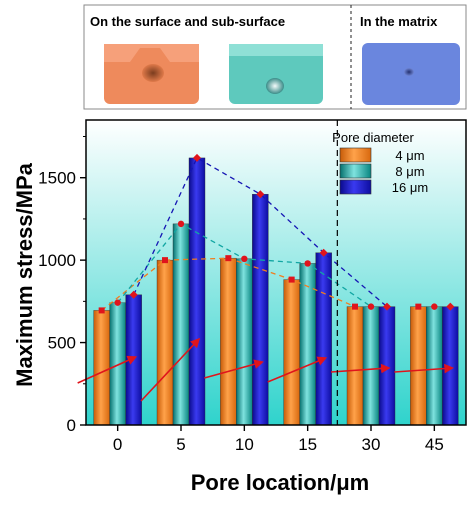 This screenshot has width=474, height=506. I want to click on bar-16μm-10, so click(260, 309).